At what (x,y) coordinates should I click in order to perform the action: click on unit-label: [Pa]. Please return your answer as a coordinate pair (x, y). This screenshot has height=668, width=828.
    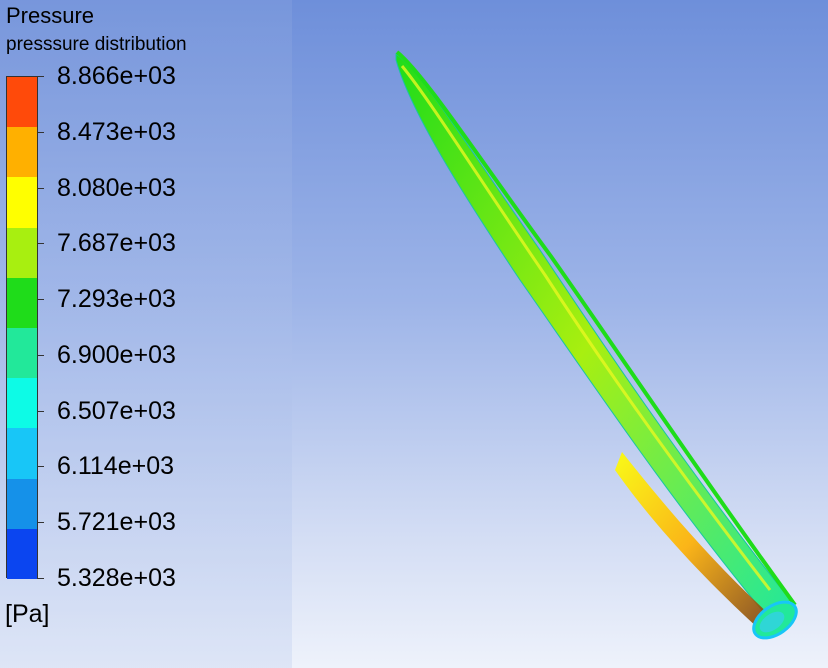
    Looking at the image, I should click on (27, 614).